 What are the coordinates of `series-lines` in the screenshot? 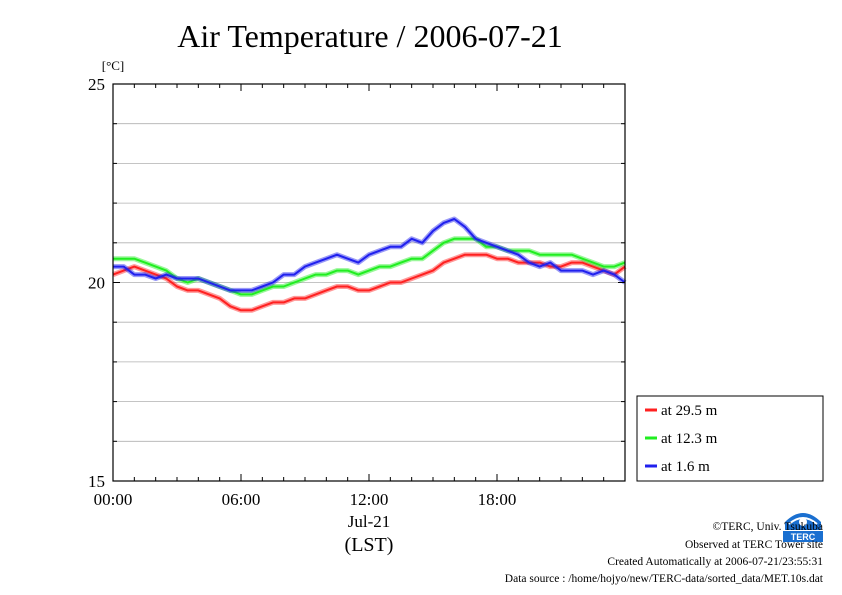 It's located at (369, 264).